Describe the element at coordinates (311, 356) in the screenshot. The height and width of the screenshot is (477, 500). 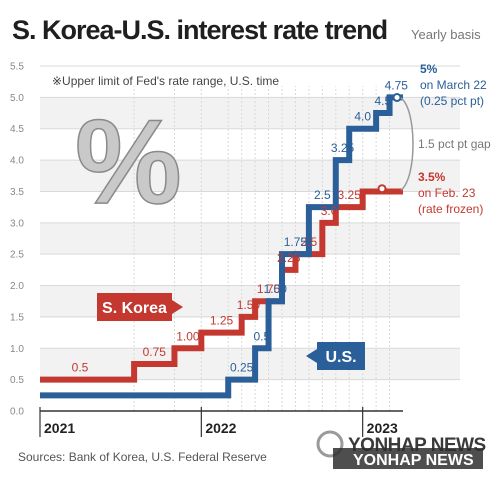
I see `us-badge-pointer` at that location.